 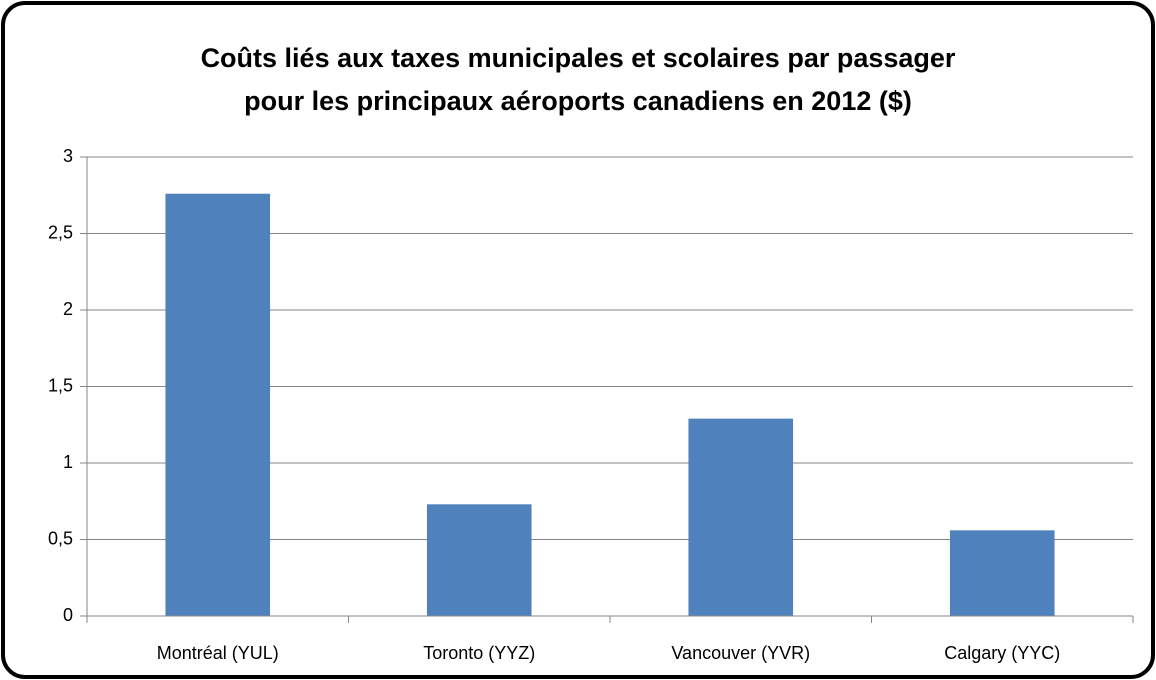 I want to click on x-tick-label: Vancouver (YVR), so click(x=740, y=653).